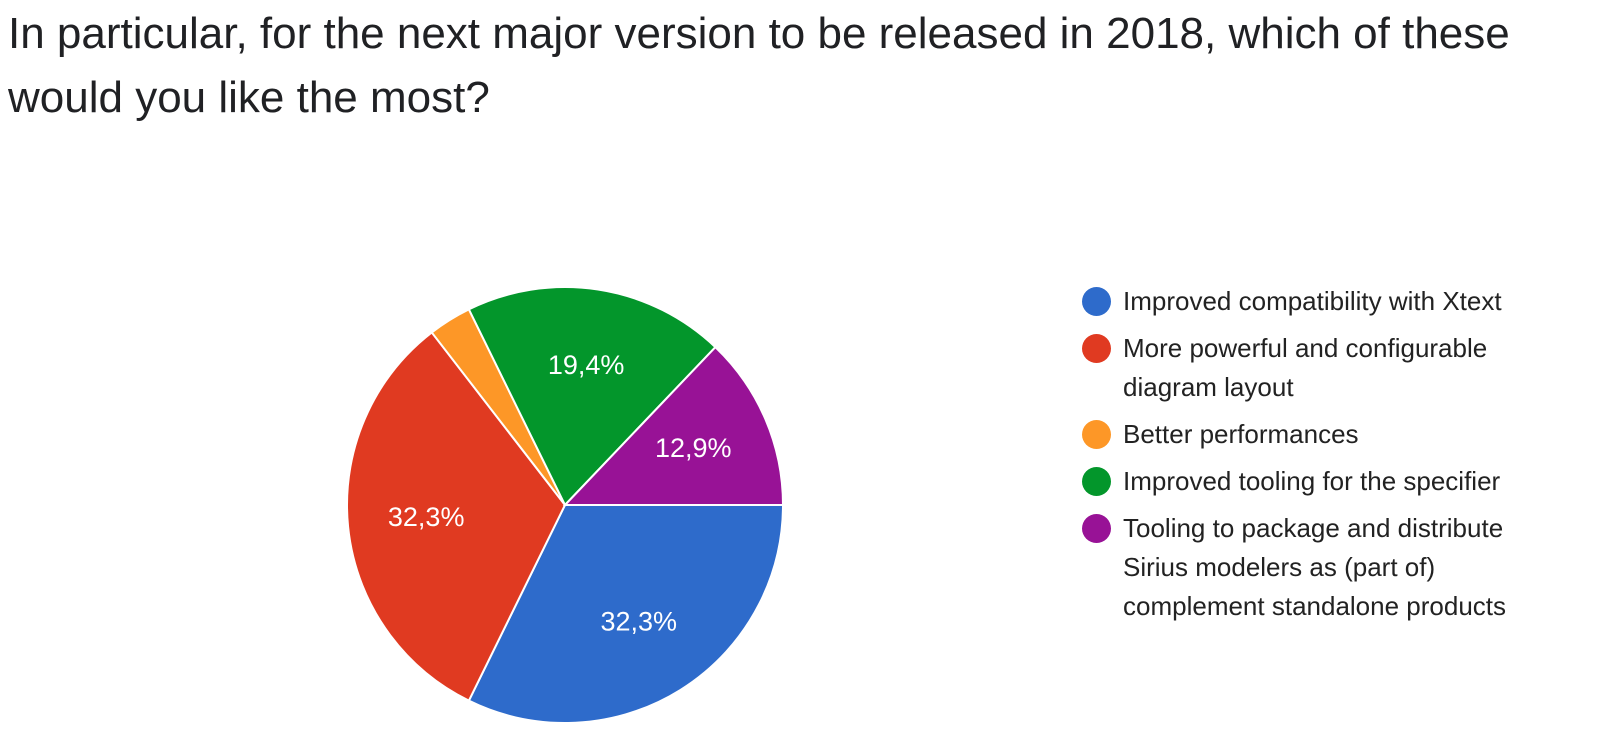 This screenshot has height=754, width=1610. What do you see at coordinates (693, 448) in the screenshot?
I see `slice-label: 12,9%` at bounding box center [693, 448].